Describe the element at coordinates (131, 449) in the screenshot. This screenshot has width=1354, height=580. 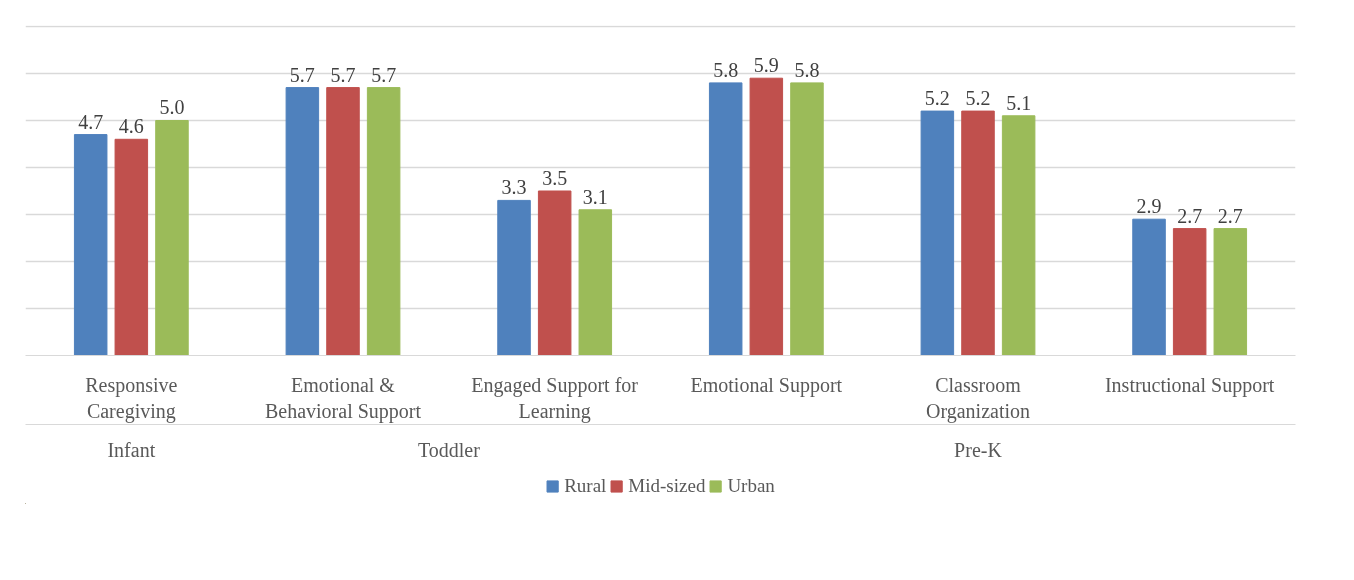
I see `text: Infant` at that location.